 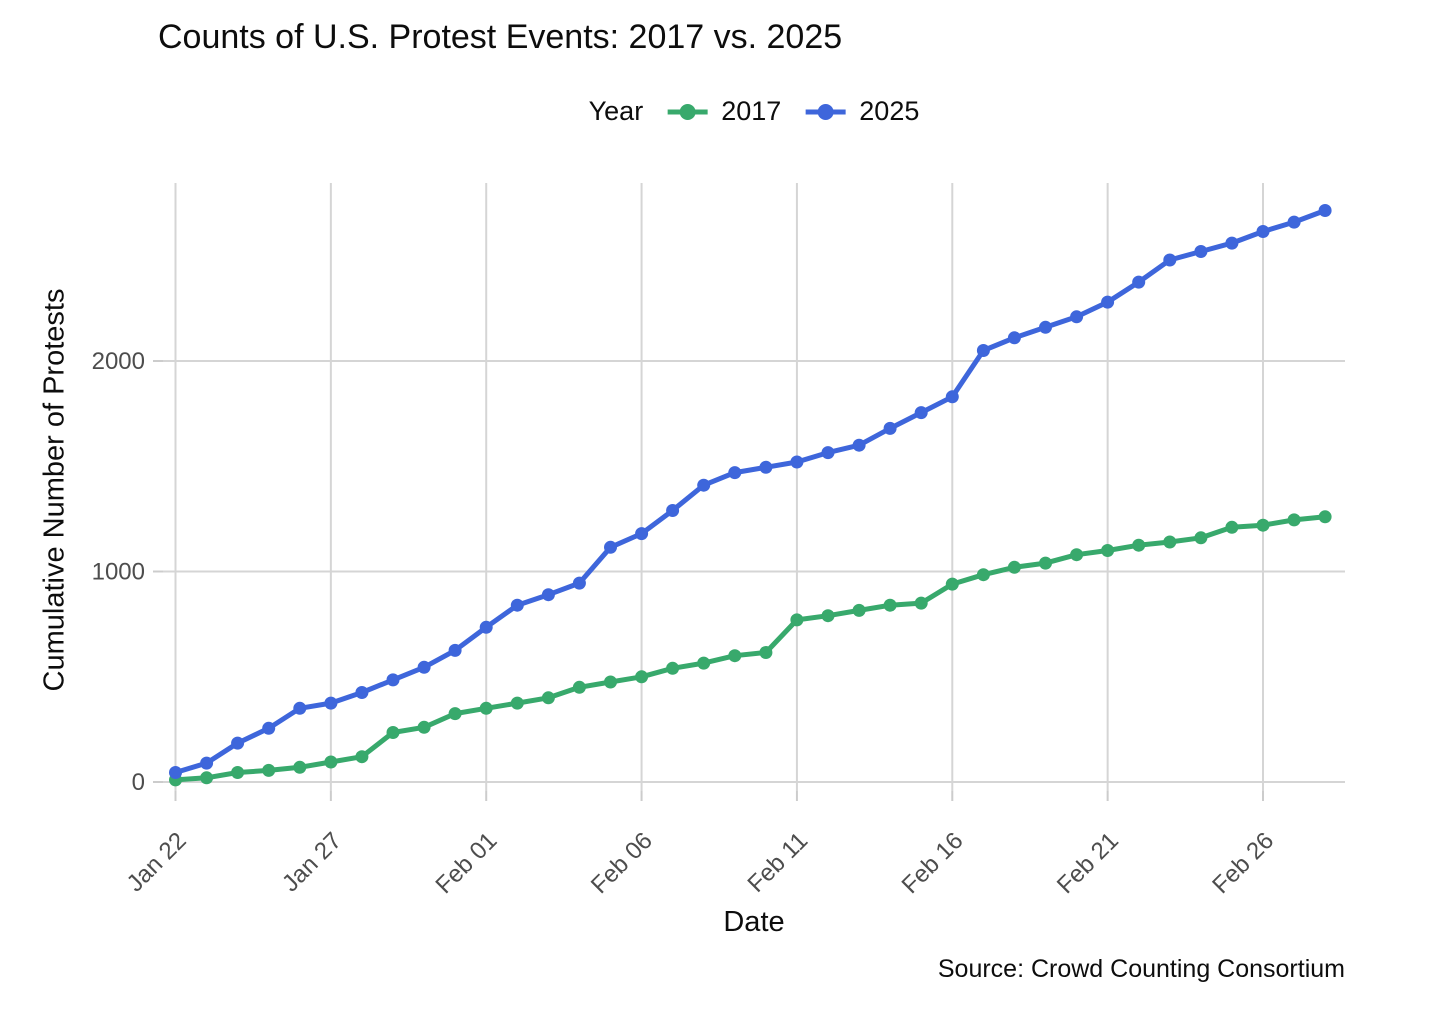 What do you see at coordinates (138, 782) in the screenshot?
I see `y-tick-label: 0` at bounding box center [138, 782].